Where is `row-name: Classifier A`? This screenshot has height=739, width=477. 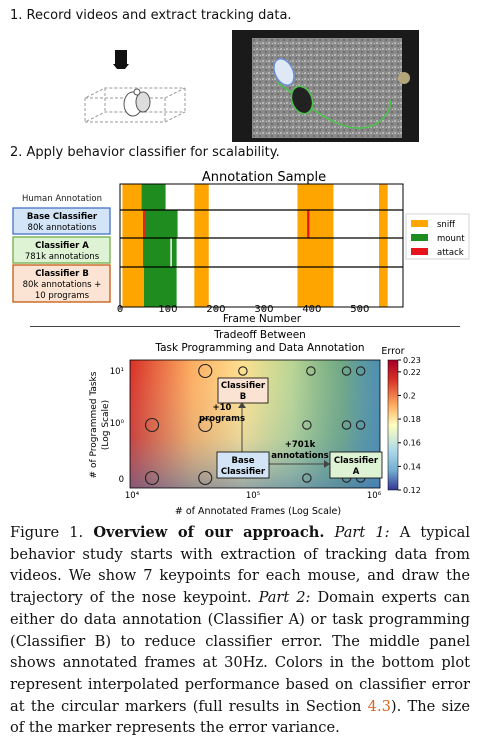 row-name: Classifier A is located at coordinates (62, 246).